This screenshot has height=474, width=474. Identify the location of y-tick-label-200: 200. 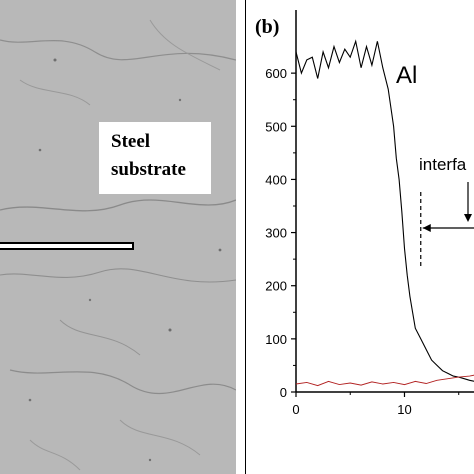
(276, 286).